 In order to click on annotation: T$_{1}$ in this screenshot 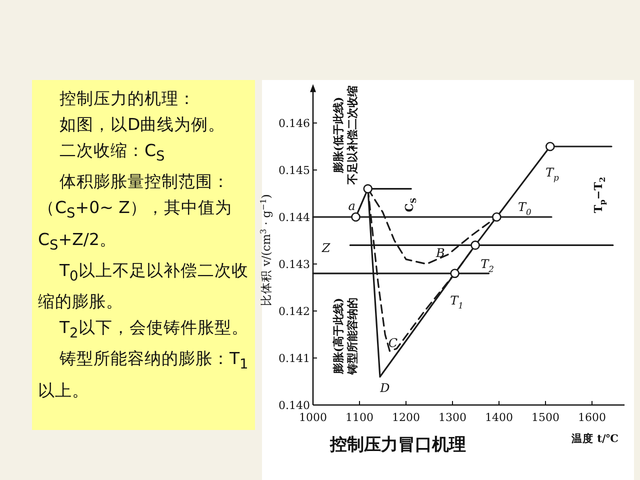, I will do `click(457, 301)`.